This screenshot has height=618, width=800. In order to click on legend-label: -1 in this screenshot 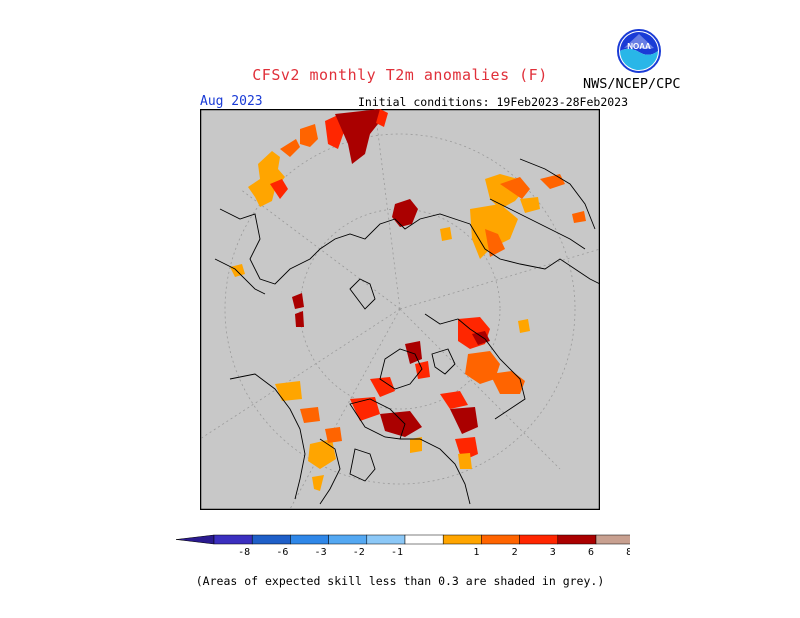, I will do `click(397, 552)`.